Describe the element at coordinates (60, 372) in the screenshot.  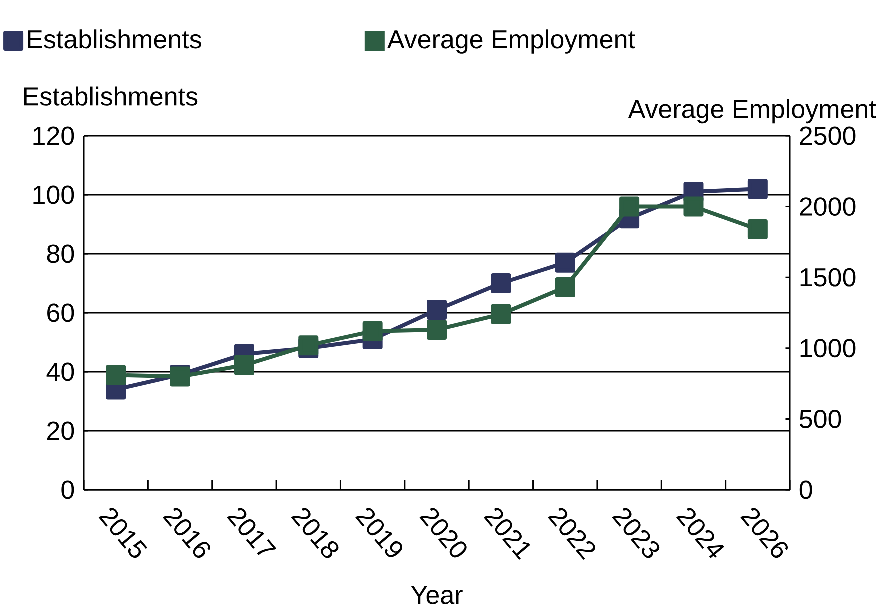
I see `y-tick-label: 40` at that location.